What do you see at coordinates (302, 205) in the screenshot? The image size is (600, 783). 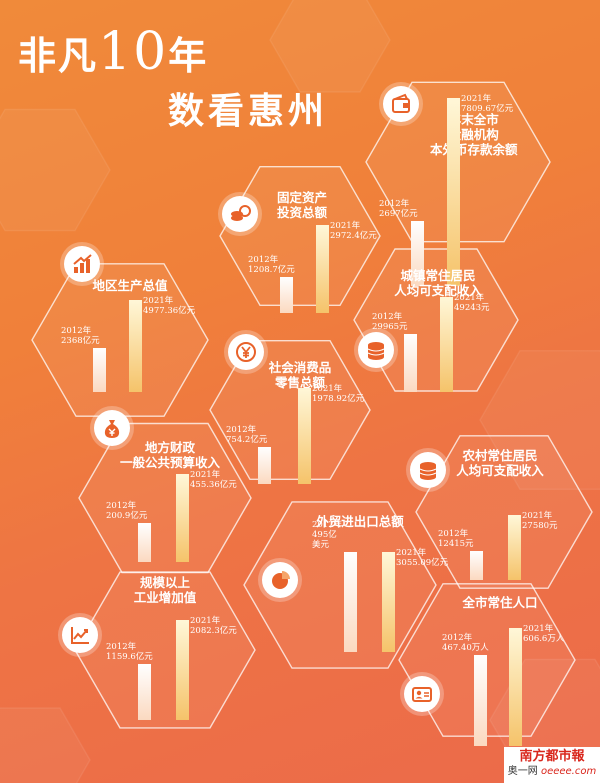 I see `panel-title: 固定资产 投资总额` at bounding box center [302, 205].